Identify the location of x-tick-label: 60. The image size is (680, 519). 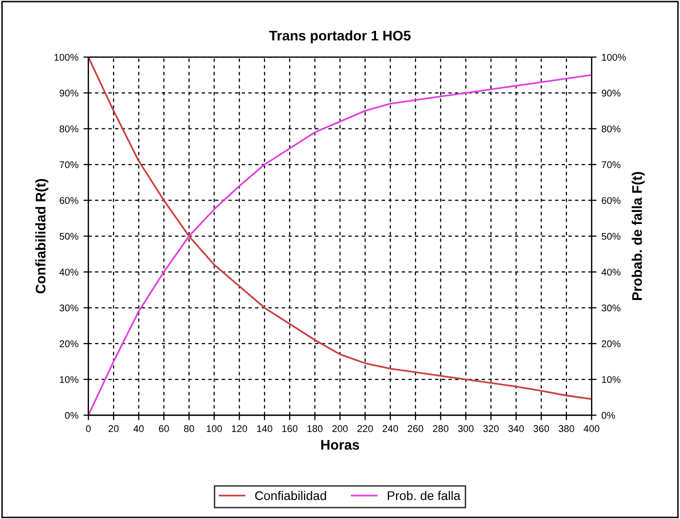
(163, 428).